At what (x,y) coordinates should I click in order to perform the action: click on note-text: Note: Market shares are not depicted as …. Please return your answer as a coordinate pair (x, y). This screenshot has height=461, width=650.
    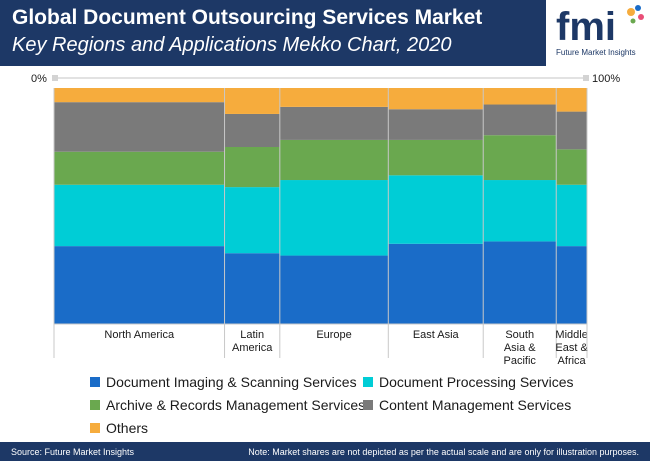
    Looking at the image, I should click on (443, 452).